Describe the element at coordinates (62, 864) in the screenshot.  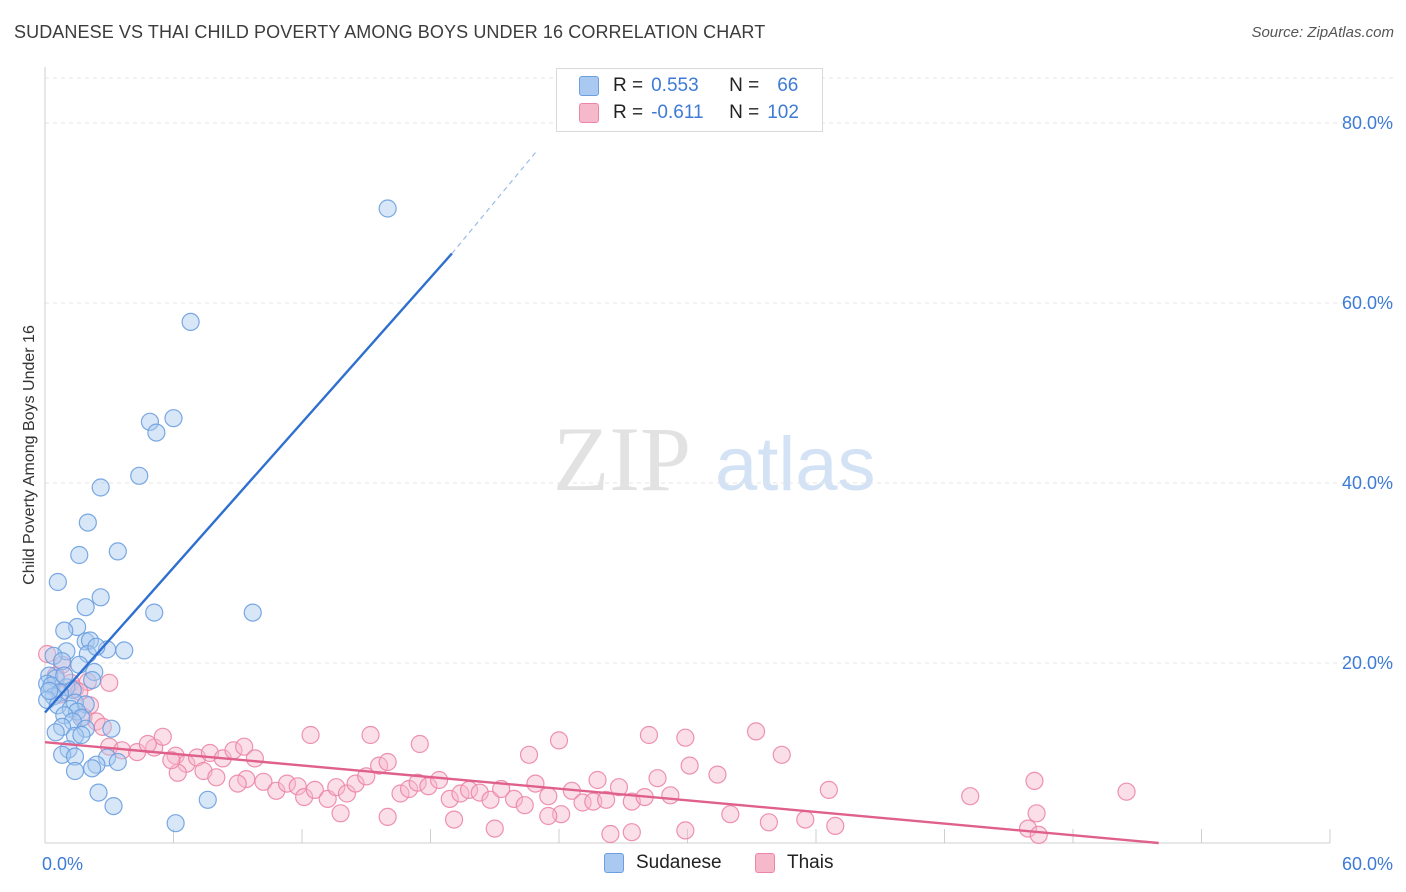
I see `x-tick-label: 0.0%` at that location.